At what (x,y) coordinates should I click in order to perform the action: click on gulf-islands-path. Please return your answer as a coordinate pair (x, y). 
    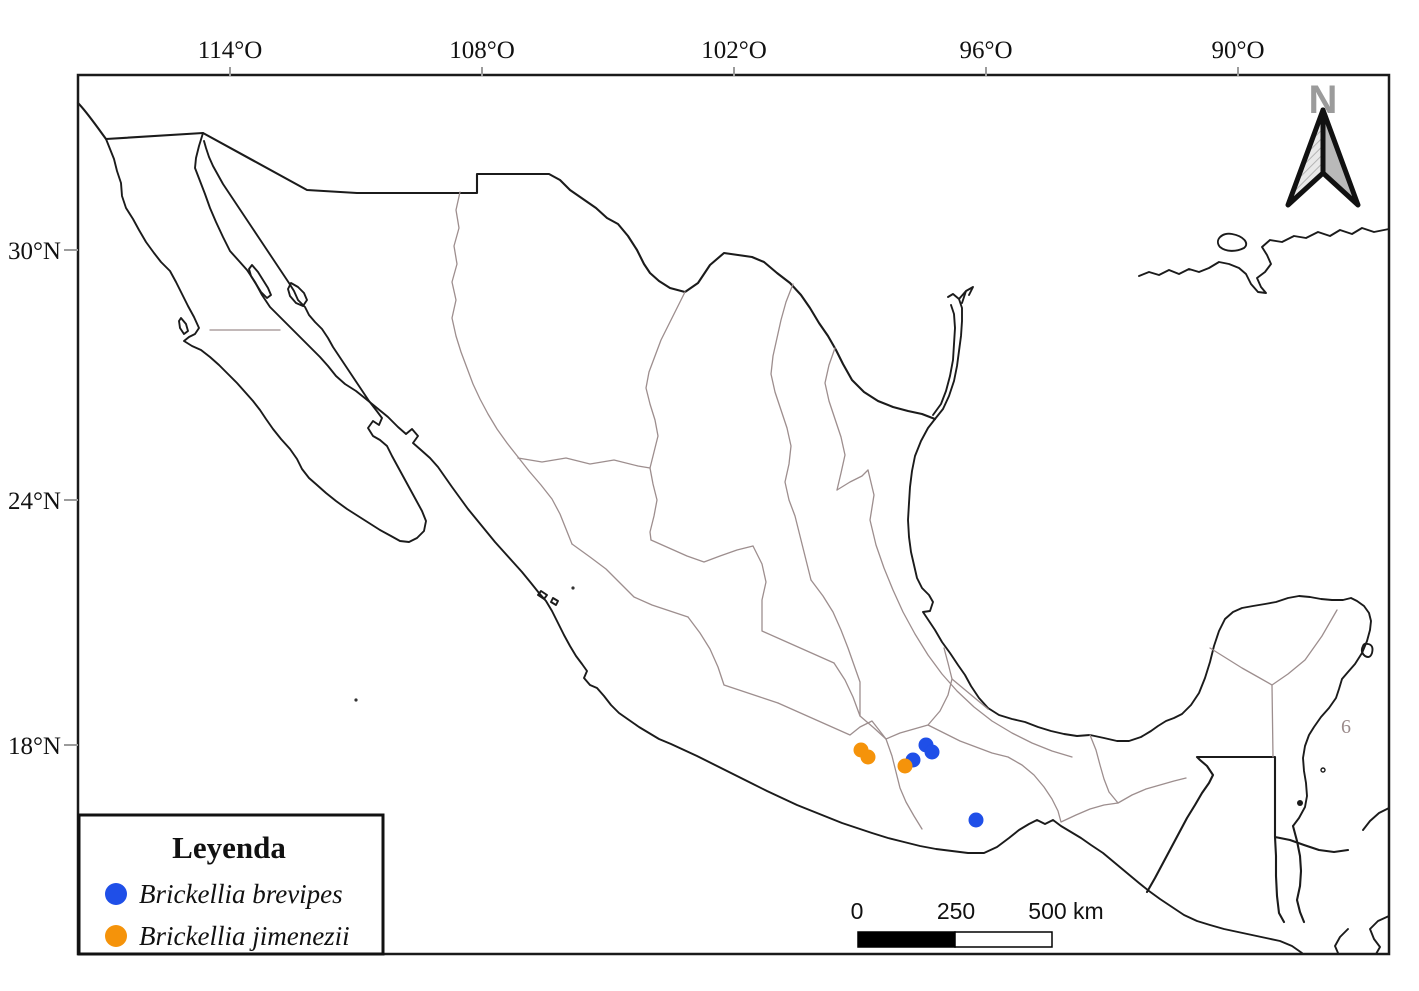
    Looking at the image, I should click on (368, 435).